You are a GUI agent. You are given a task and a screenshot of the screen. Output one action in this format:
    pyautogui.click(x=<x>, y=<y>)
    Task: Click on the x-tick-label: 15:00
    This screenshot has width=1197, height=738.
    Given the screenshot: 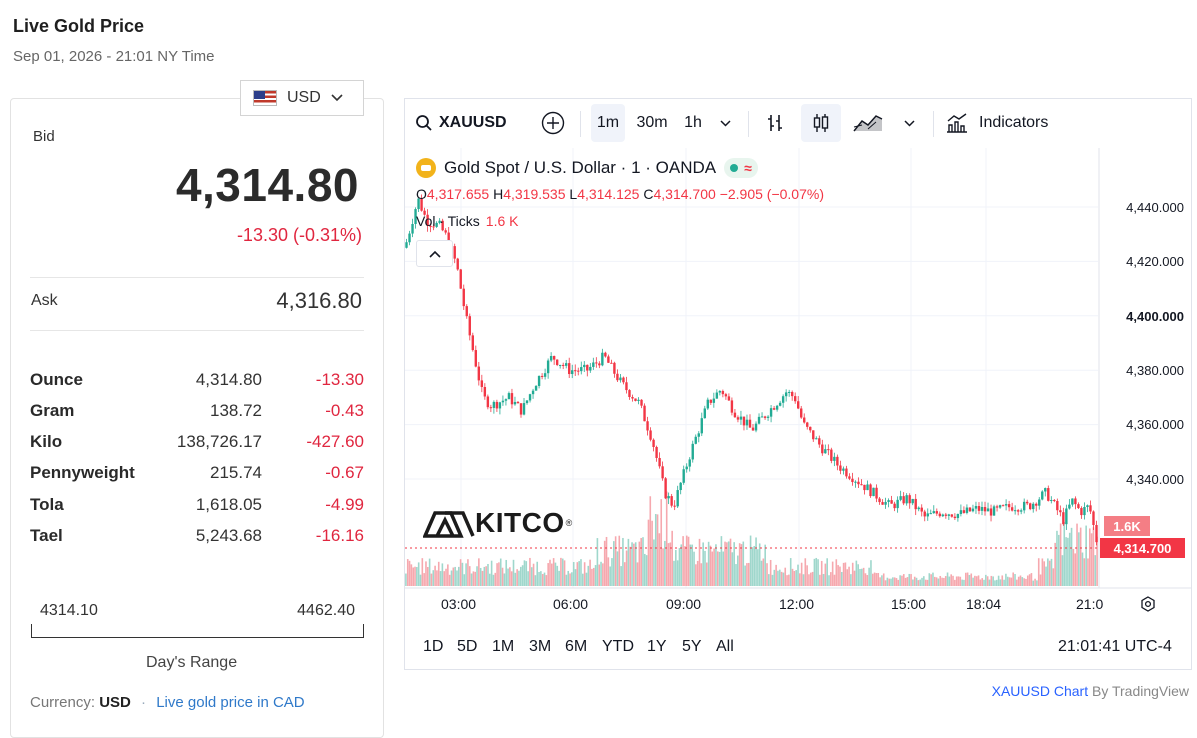 What is the action you would take?
    pyautogui.click(x=909, y=604)
    